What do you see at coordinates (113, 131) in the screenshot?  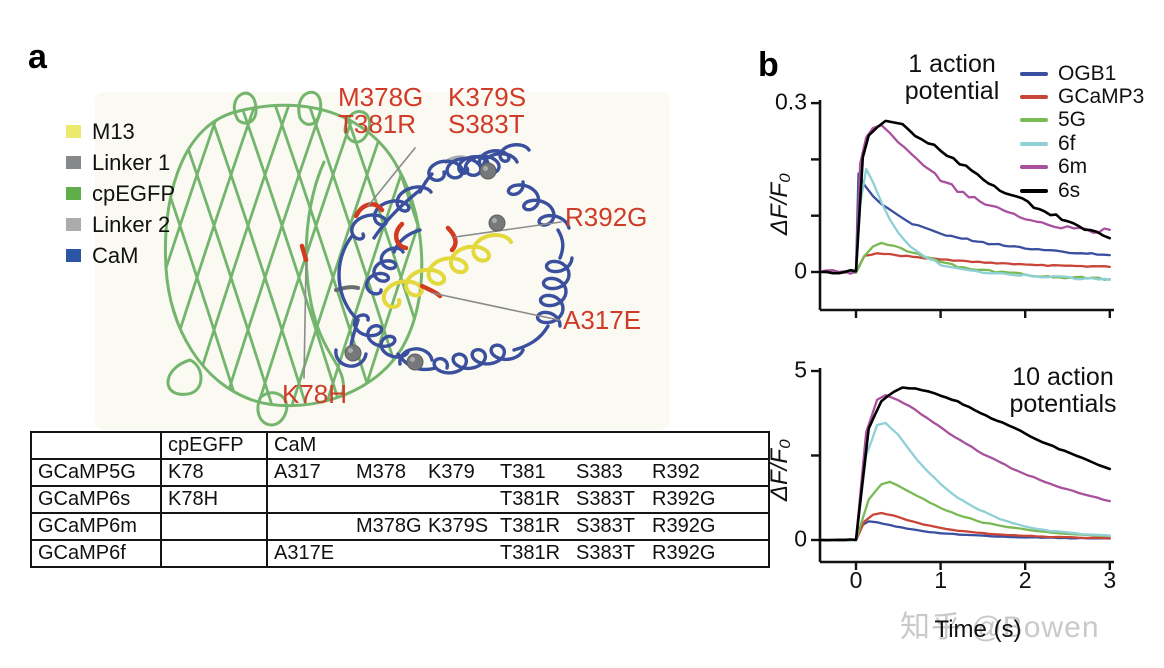 I see `legend-label: M13` at bounding box center [113, 131].